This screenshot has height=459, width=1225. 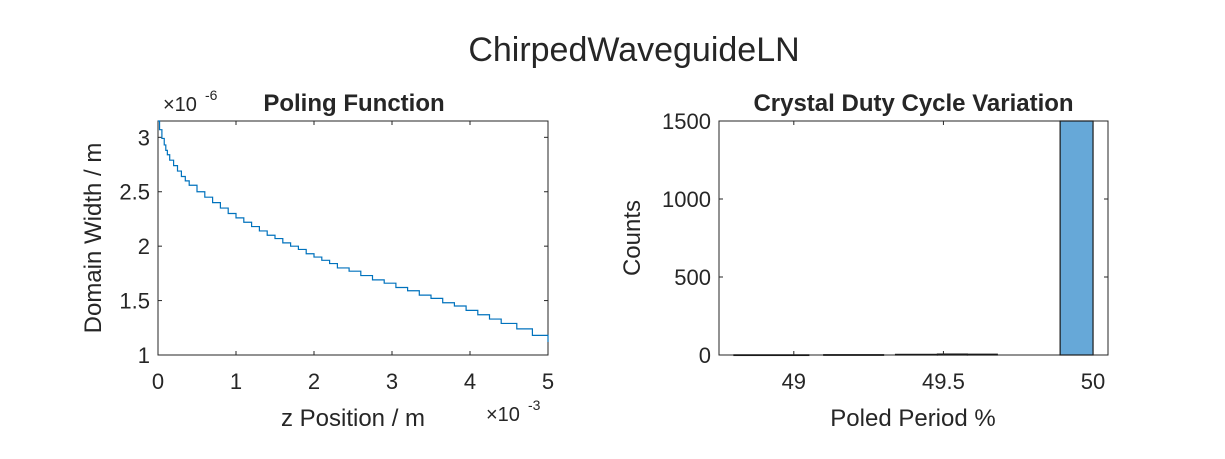 What do you see at coordinates (705, 355) in the screenshot?
I see `y-tick-label: 0` at bounding box center [705, 355].